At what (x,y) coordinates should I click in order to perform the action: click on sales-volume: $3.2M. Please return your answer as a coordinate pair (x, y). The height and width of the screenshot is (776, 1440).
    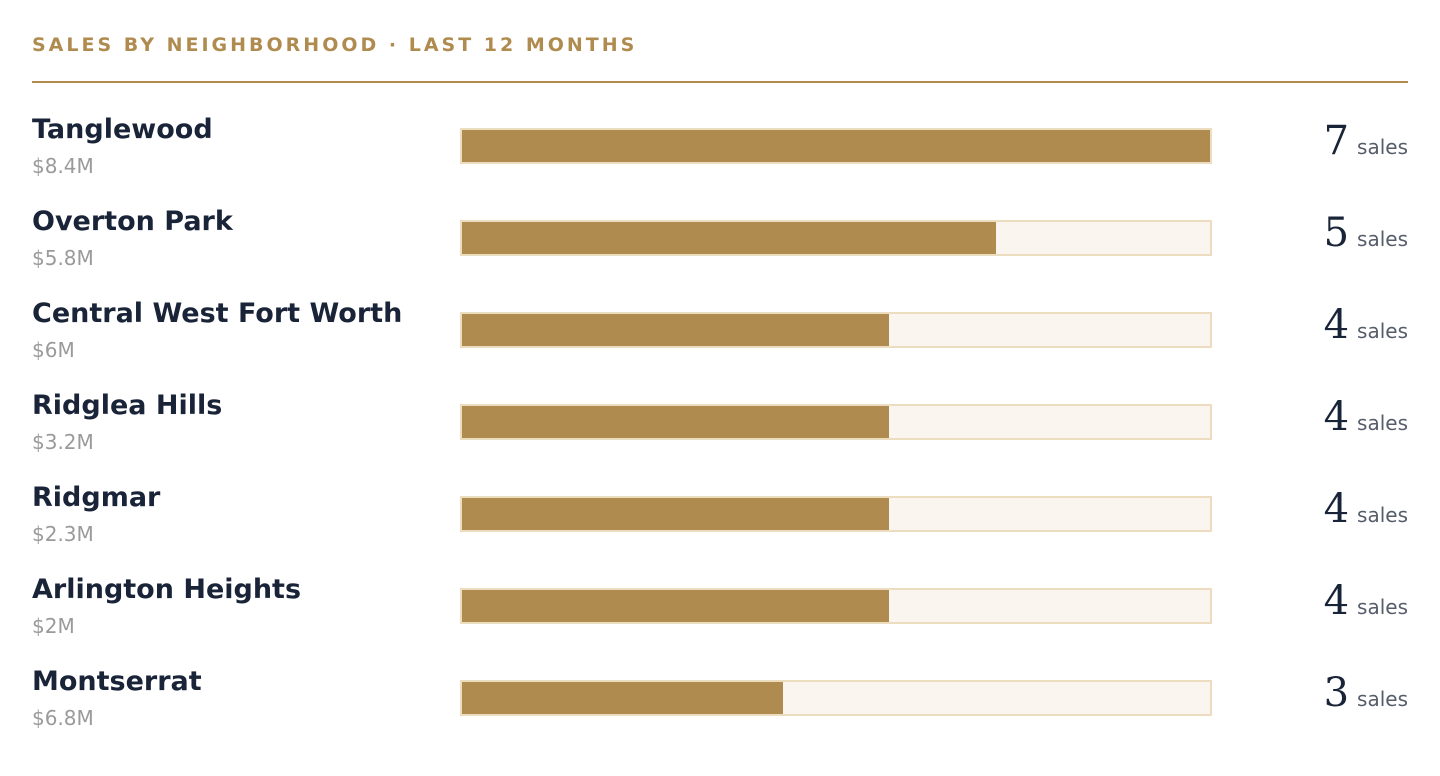
    Looking at the image, I should click on (63, 442).